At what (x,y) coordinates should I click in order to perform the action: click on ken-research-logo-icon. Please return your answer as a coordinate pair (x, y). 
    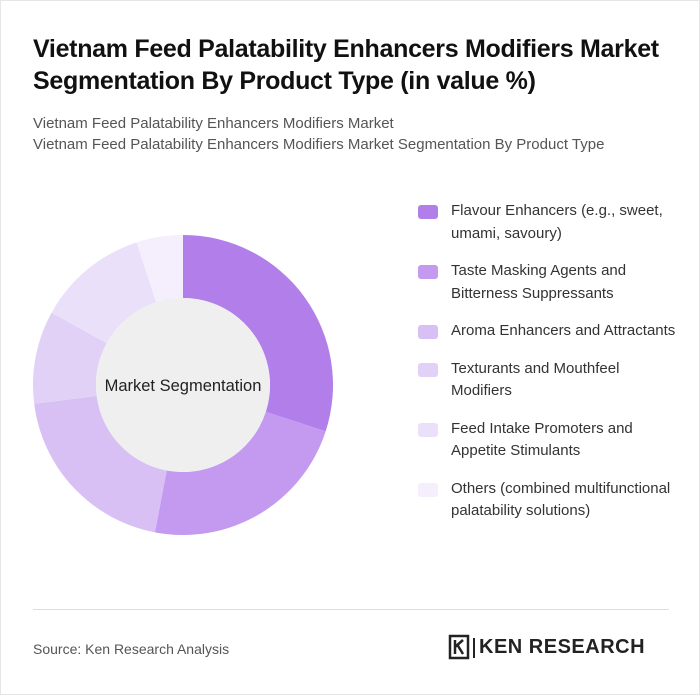
    Looking at the image, I should click on (459, 647).